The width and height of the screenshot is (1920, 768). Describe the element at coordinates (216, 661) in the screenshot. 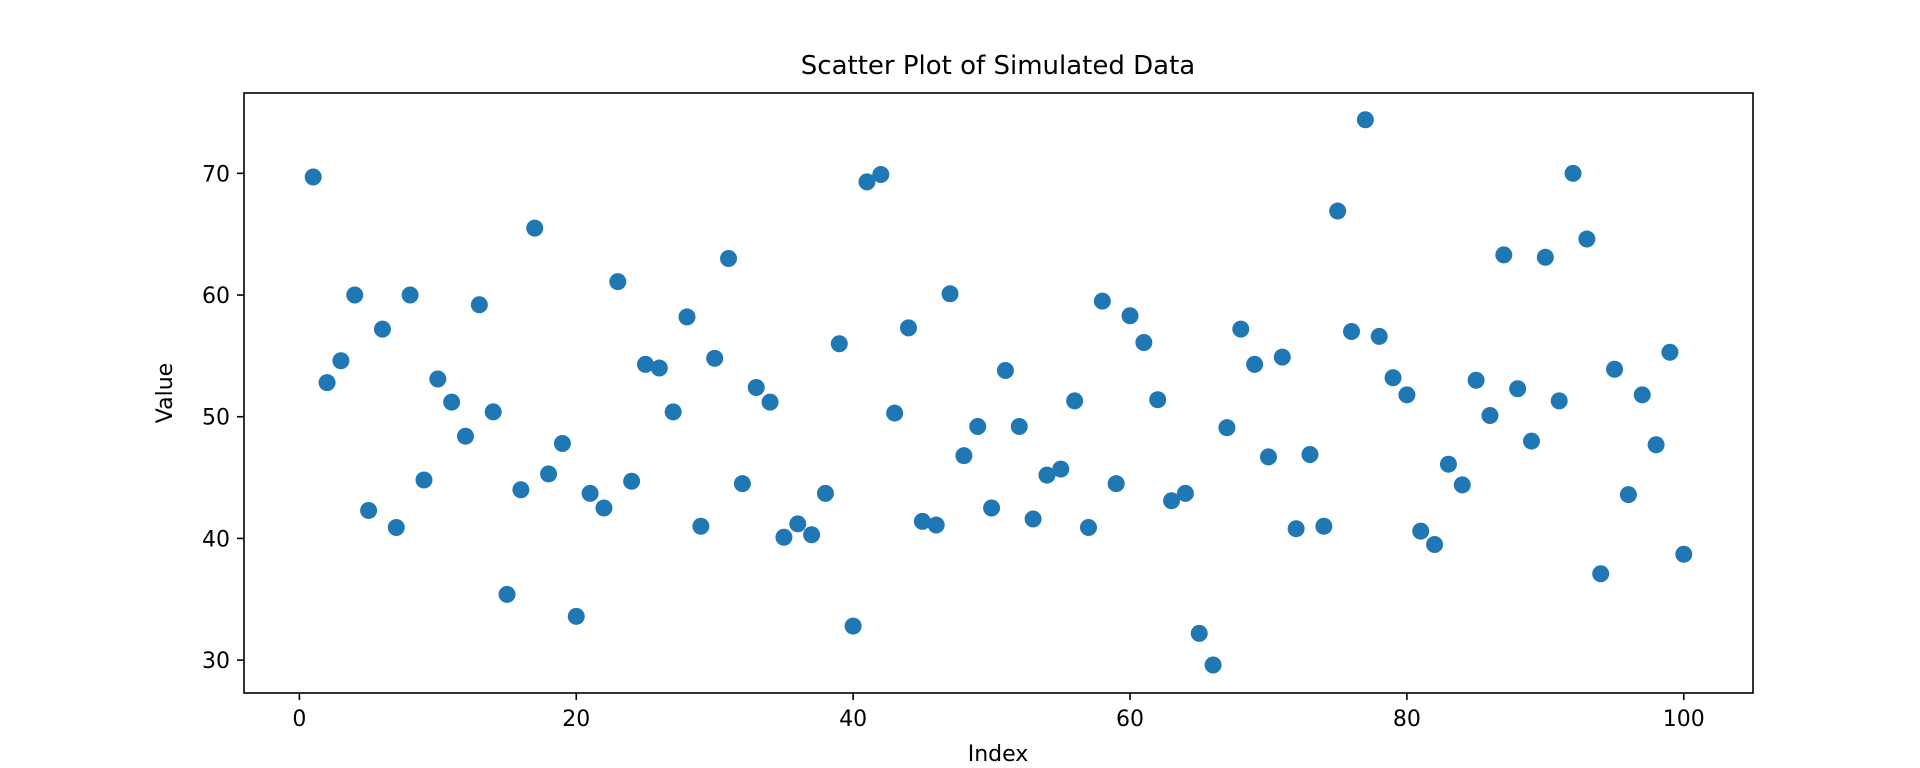

I see `y-tick-label: 30` at that location.